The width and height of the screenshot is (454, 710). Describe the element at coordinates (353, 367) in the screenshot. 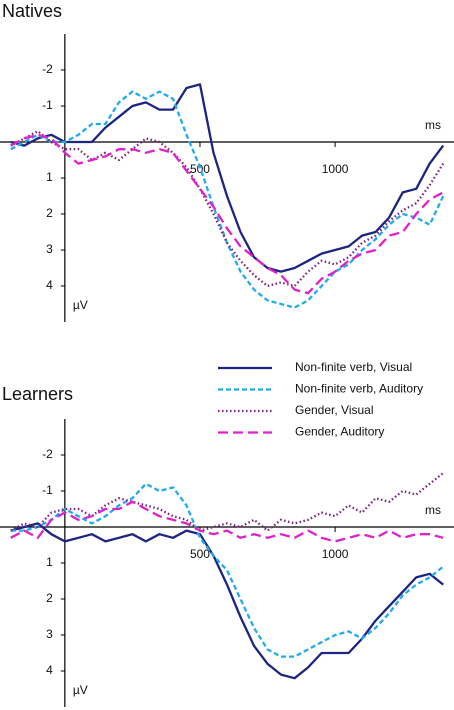

I see `legend-label: Non-finite verb, Visual` at that location.